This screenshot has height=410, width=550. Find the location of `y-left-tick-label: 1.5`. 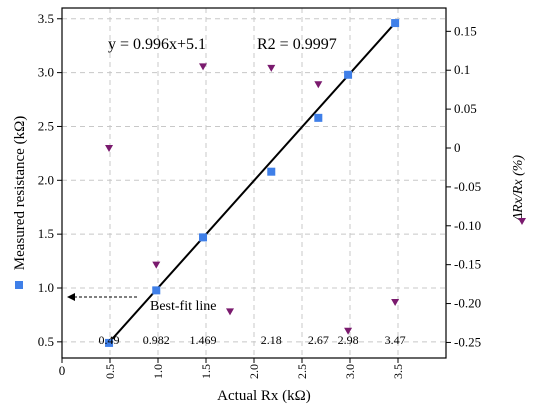

y-left-tick-label: 1.5 is located at coordinates (46, 233).